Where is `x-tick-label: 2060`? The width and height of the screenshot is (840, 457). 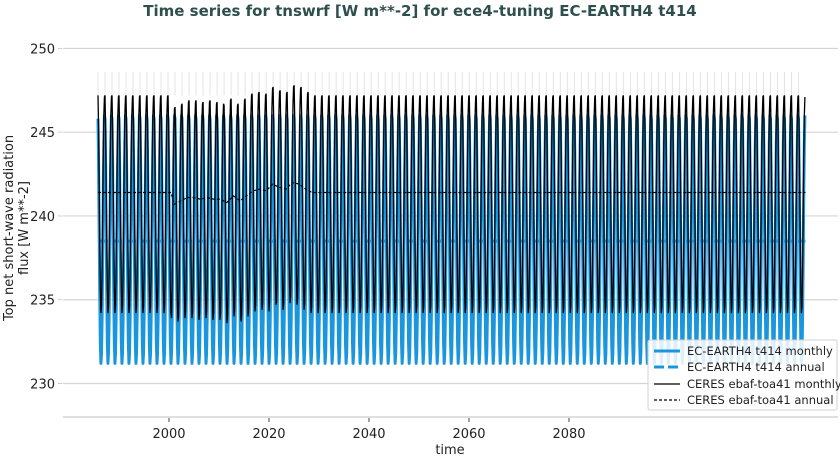
x-tick-label: 2060 is located at coordinates (468, 434).